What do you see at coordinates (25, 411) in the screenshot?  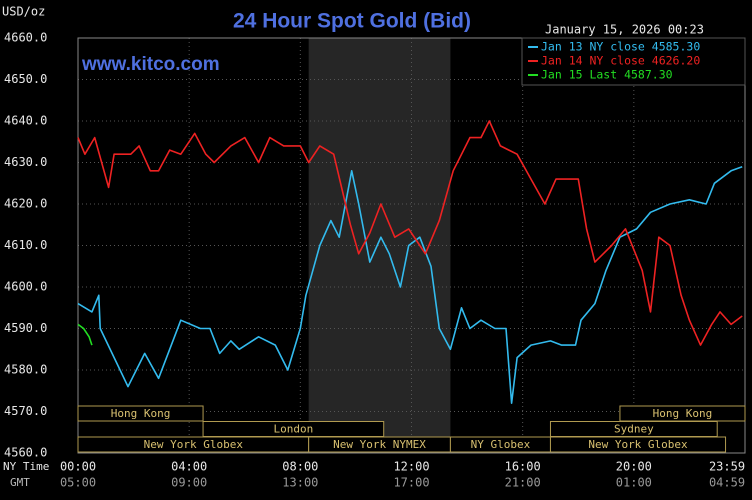 I see `y-tick-label: 4570.0` at bounding box center [25, 411].